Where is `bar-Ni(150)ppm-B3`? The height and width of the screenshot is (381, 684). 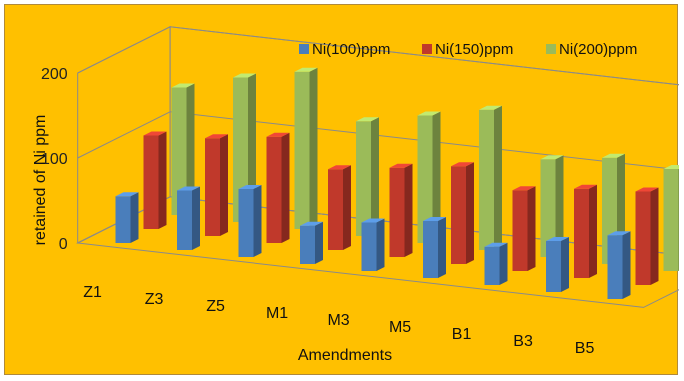 bar-Ni(150)ppm-B3 is located at coordinates (585, 231).